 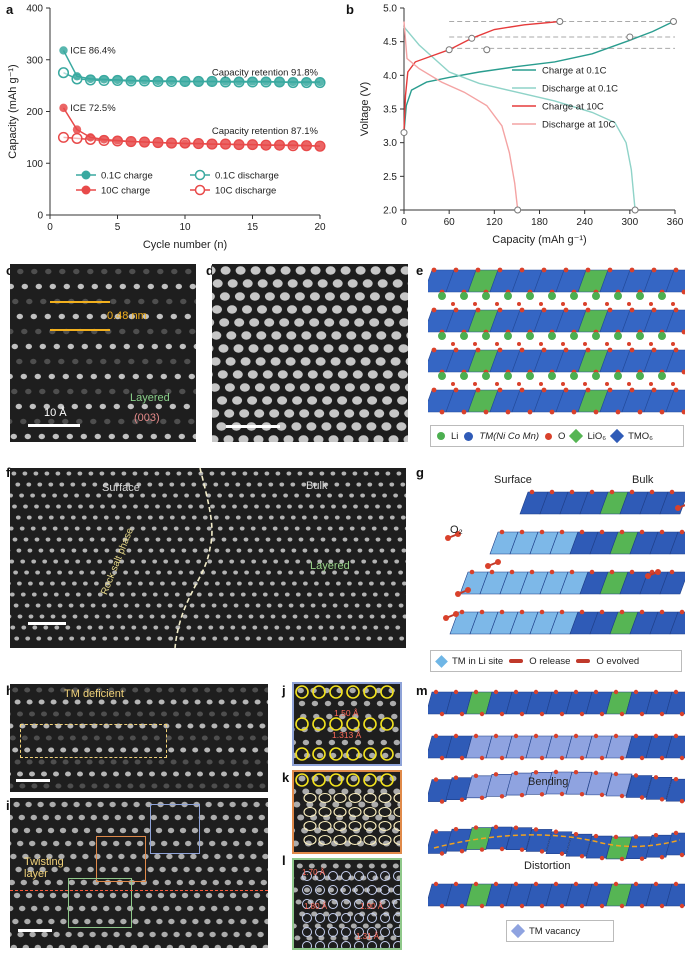 I want to click on y-tick-label: 100, so click(x=34, y=164).